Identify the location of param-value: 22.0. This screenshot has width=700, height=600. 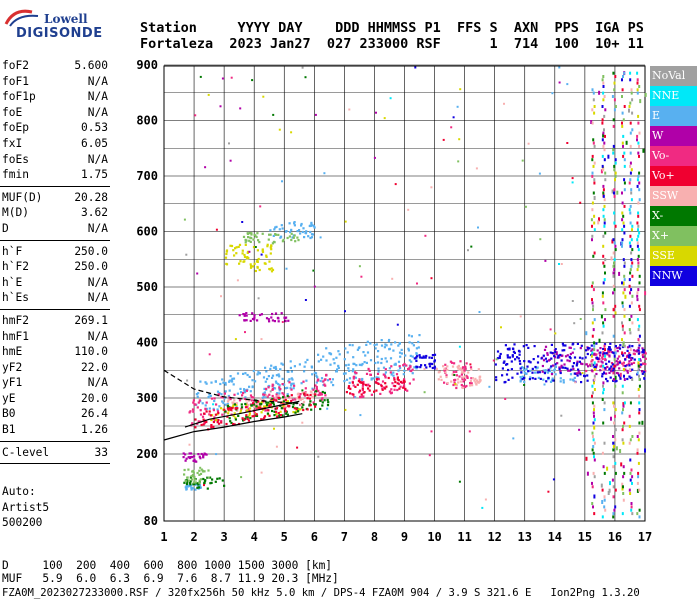
(94, 367).